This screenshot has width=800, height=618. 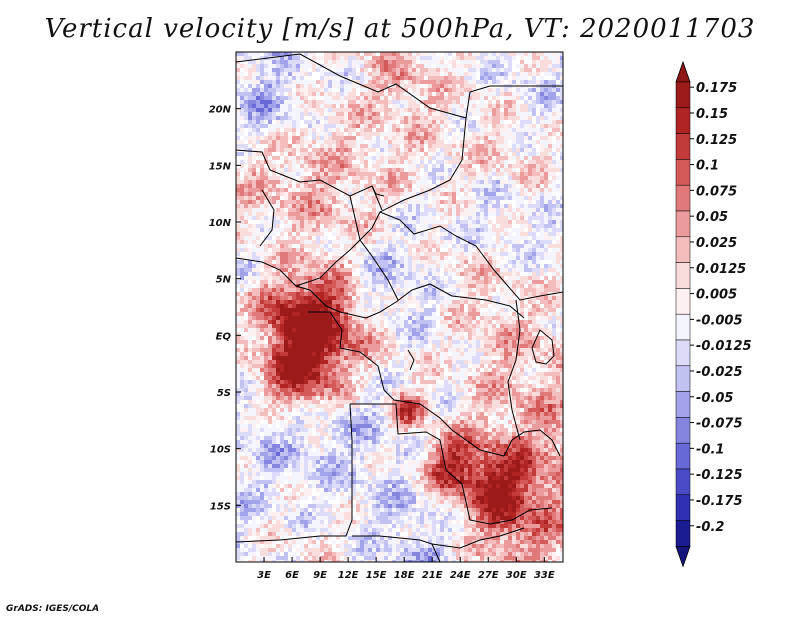 I want to click on colorbar-label: 0.1, so click(x=707, y=166).